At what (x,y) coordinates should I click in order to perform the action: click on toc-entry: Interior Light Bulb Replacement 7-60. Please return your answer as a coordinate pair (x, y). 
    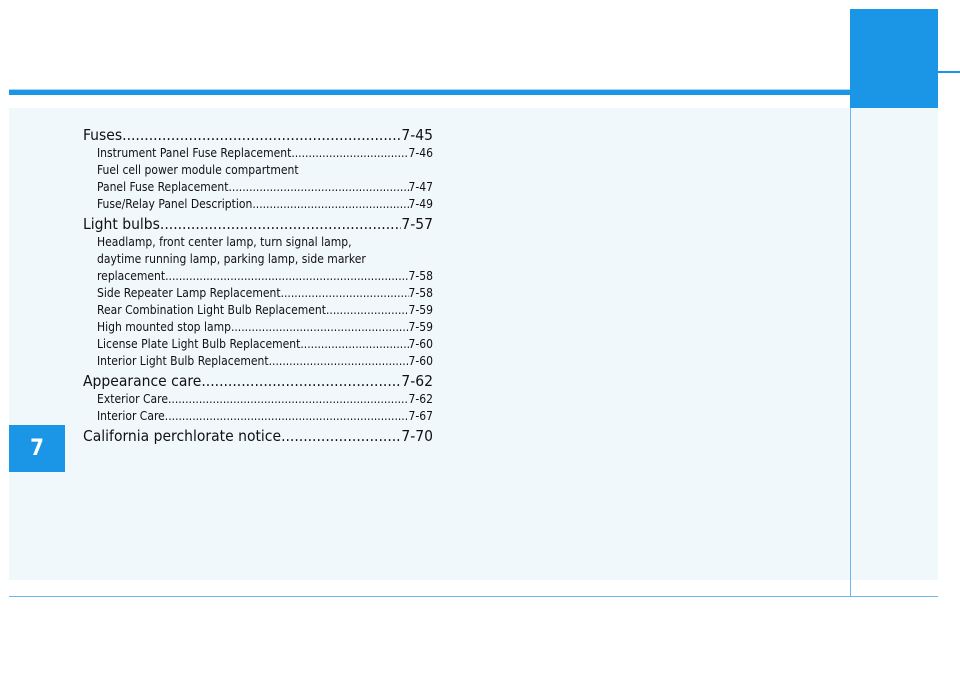
    Looking at the image, I should click on (258, 361).